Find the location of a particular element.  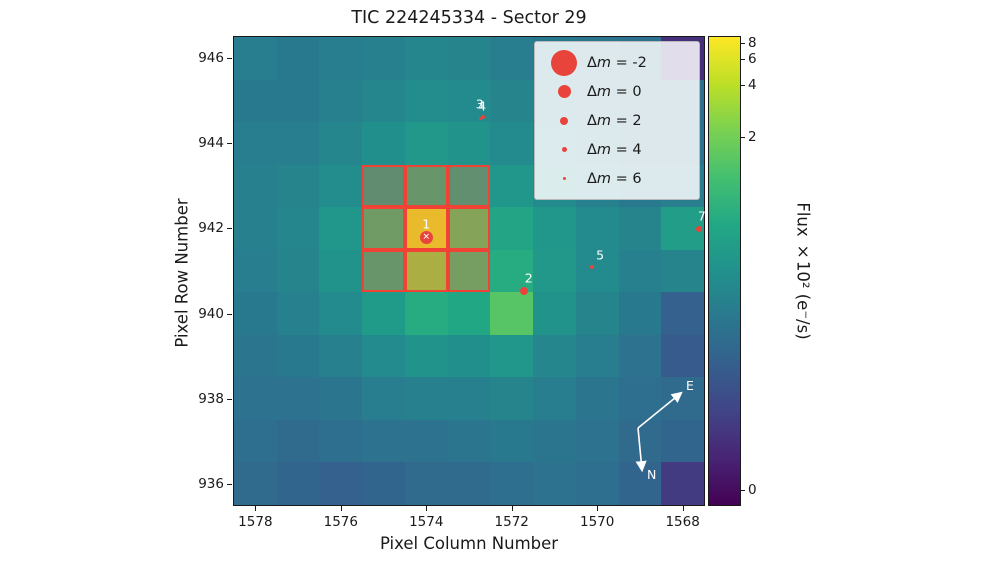

x-tick-label: 1568 is located at coordinates (682, 522).